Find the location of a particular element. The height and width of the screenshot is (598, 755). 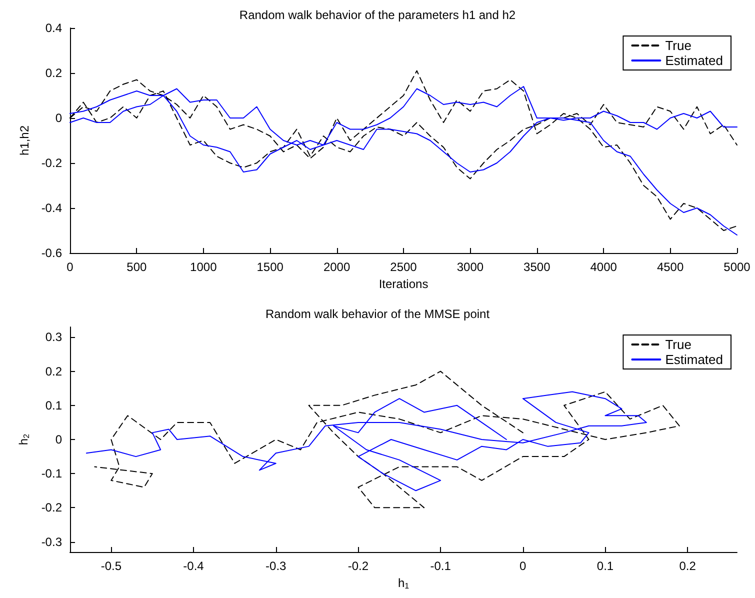

x-tick-label: -0.4 is located at coordinates (193, 566).